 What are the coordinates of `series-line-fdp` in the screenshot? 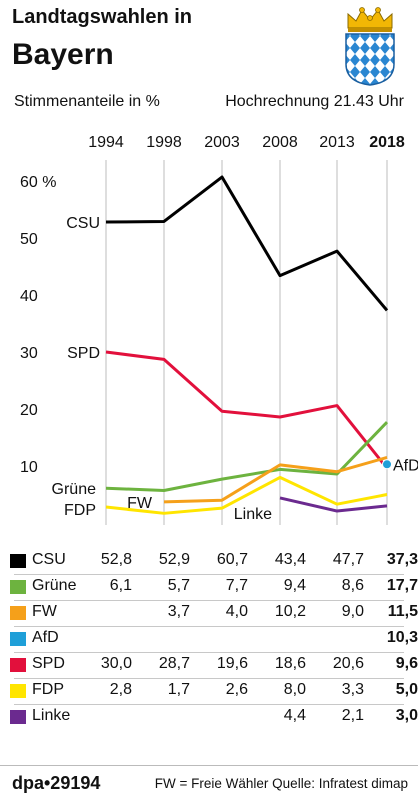 It's located at (246, 495).